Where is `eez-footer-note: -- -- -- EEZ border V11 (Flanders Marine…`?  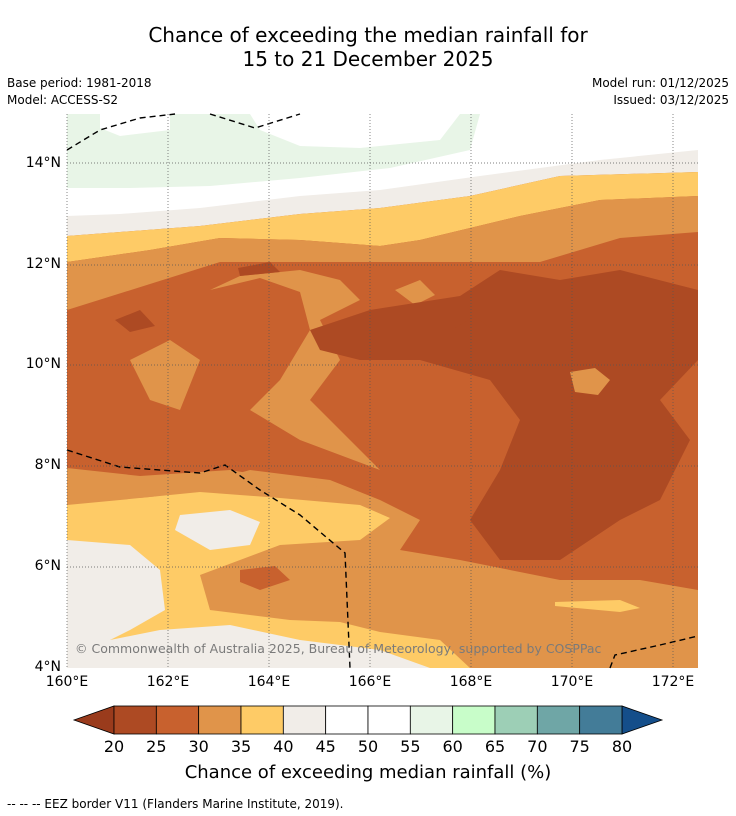 eez-footer-note: -- -- -- EEZ border V11 (Flanders Marine… is located at coordinates (175, 804).